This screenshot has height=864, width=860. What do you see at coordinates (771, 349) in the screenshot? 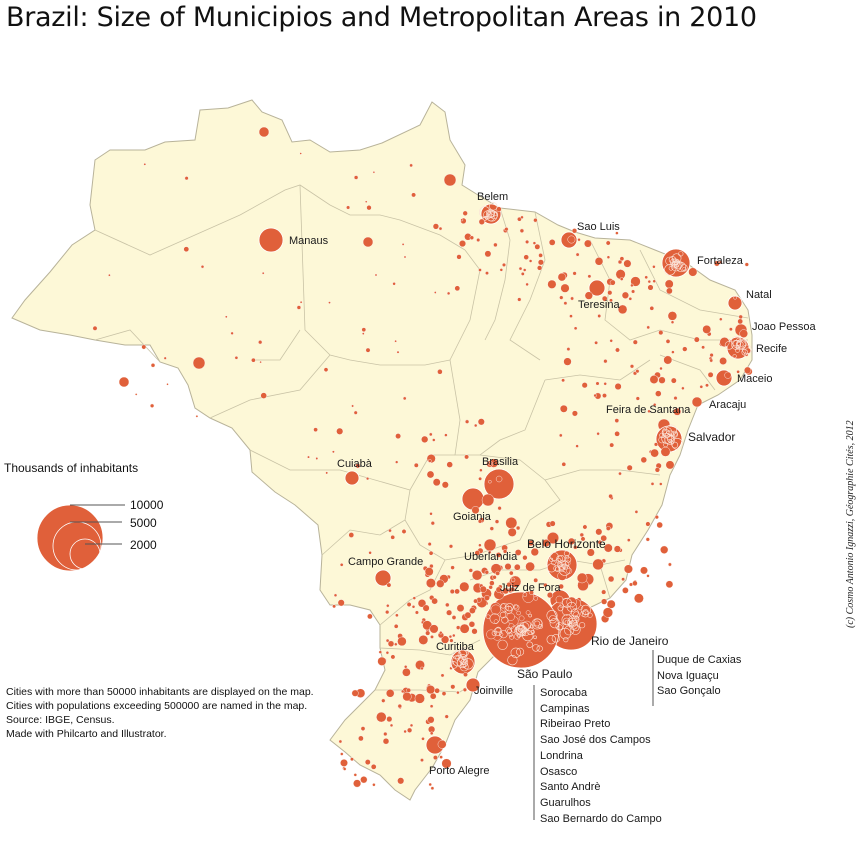
I see `label-recife: Recife` at bounding box center [771, 349].